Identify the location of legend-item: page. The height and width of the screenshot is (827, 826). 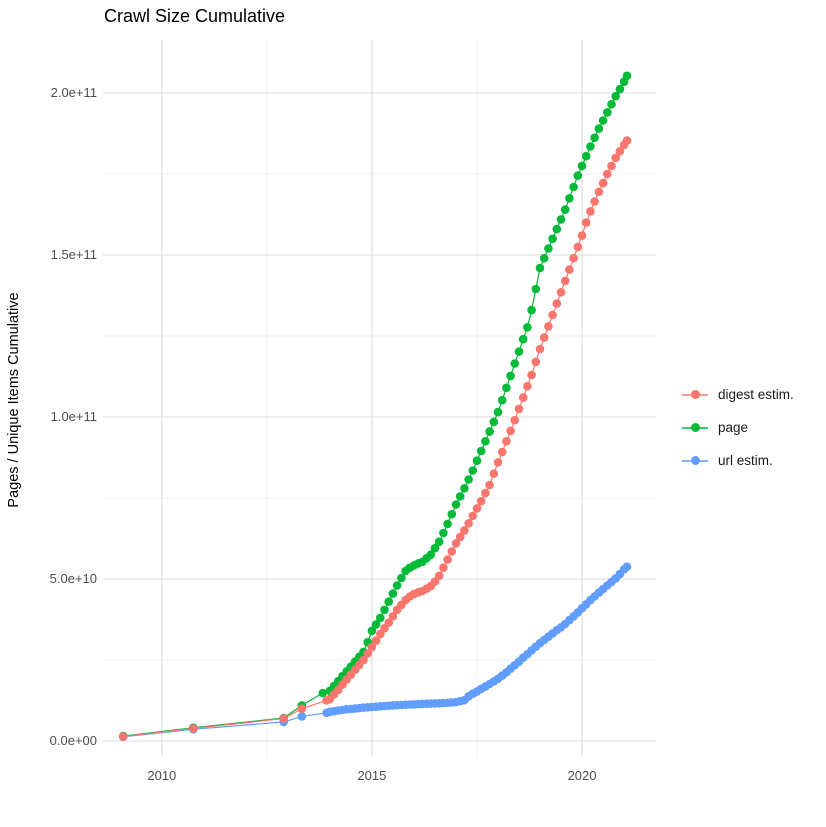
(738, 427).